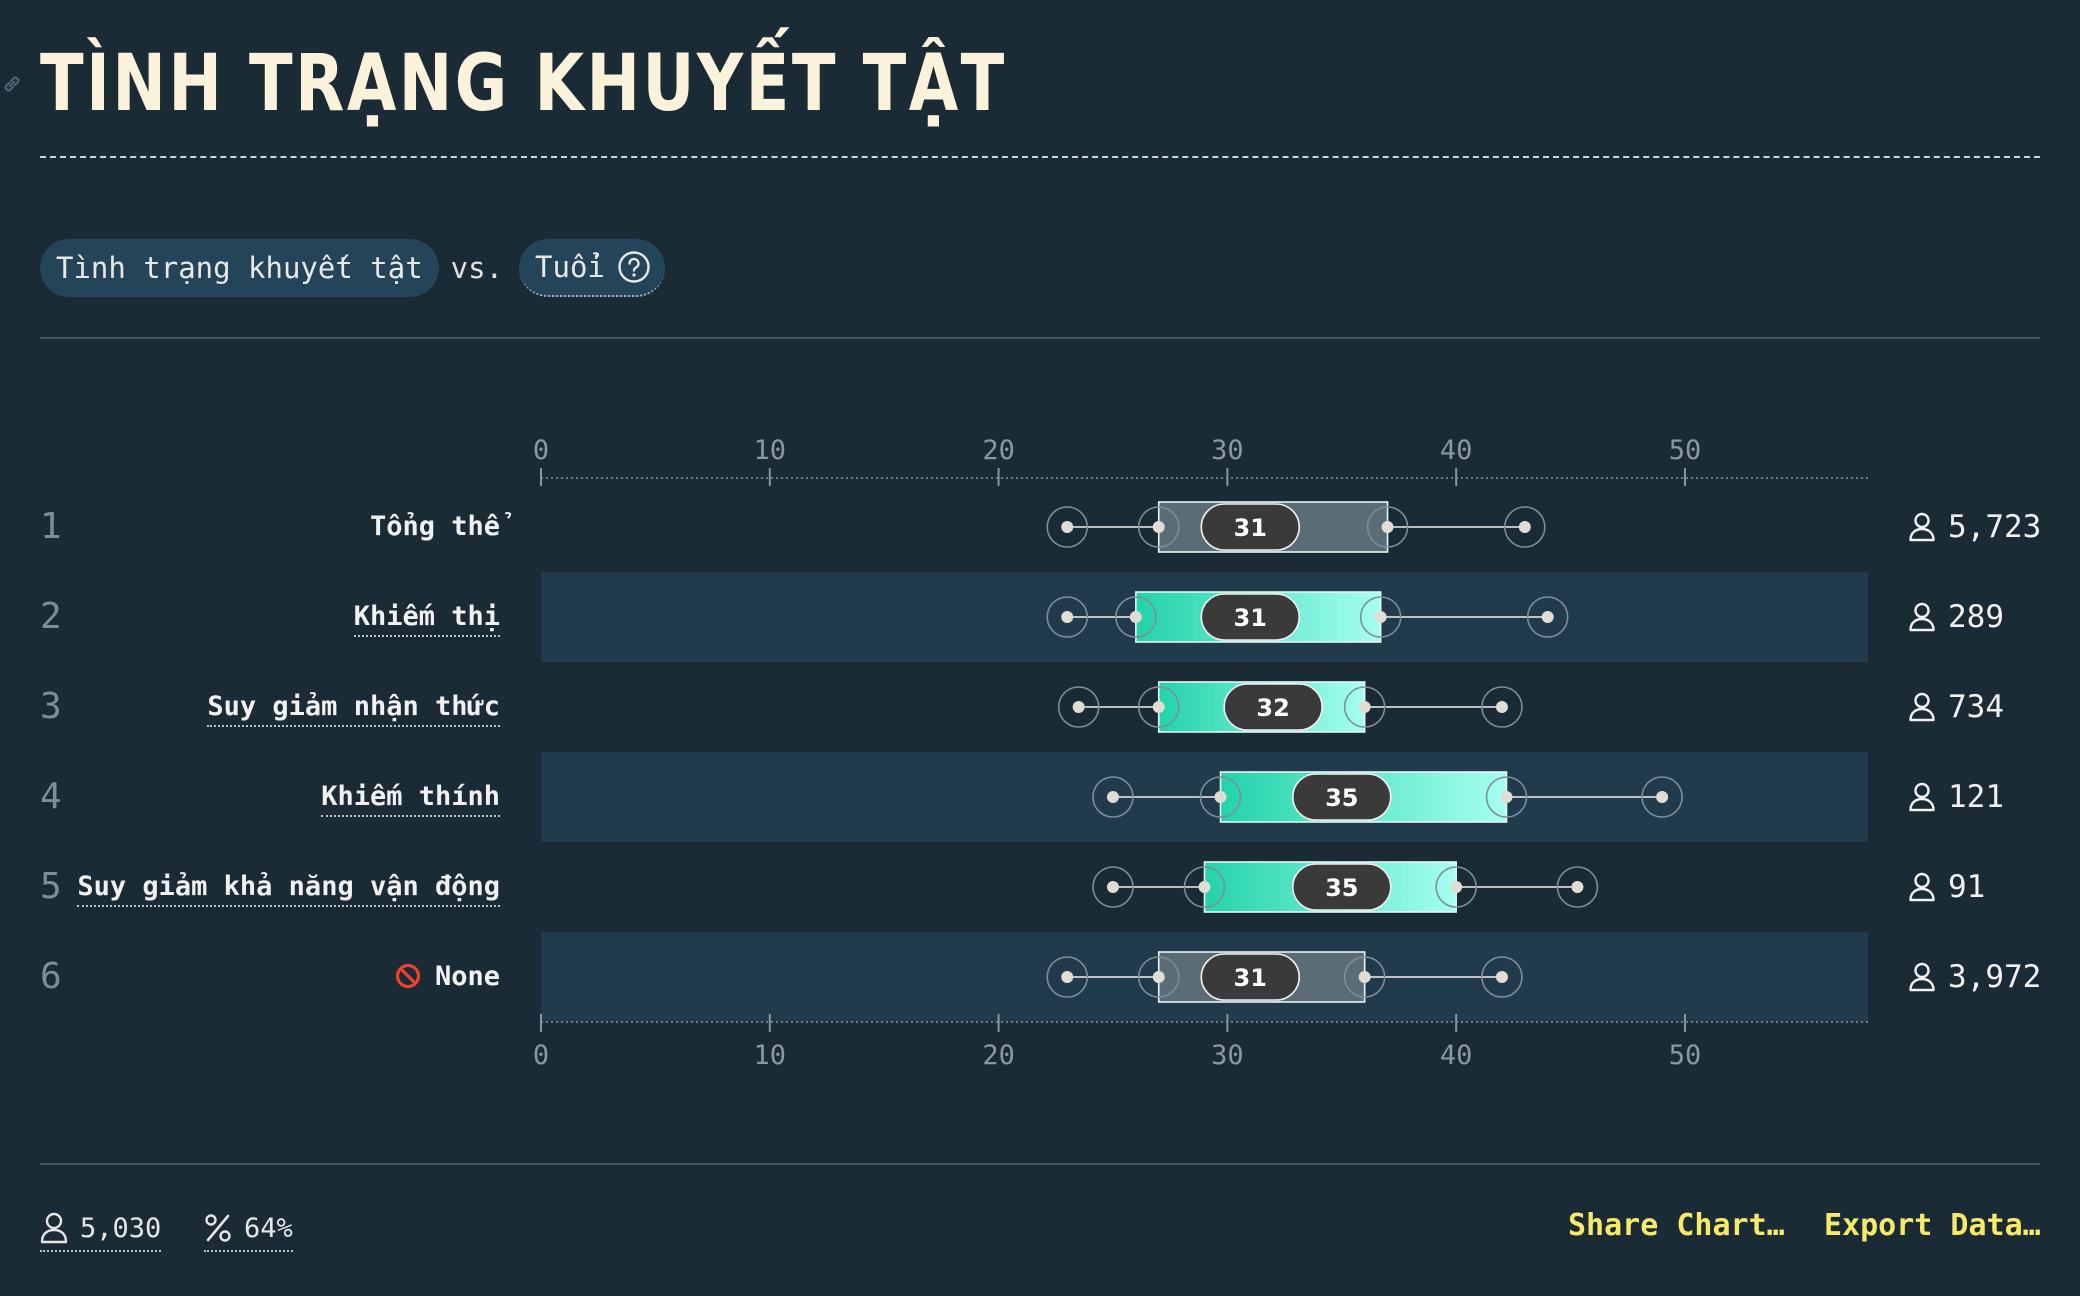  I want to click on row-label: Suy giảm khả năng vận động, so click(288, 887).